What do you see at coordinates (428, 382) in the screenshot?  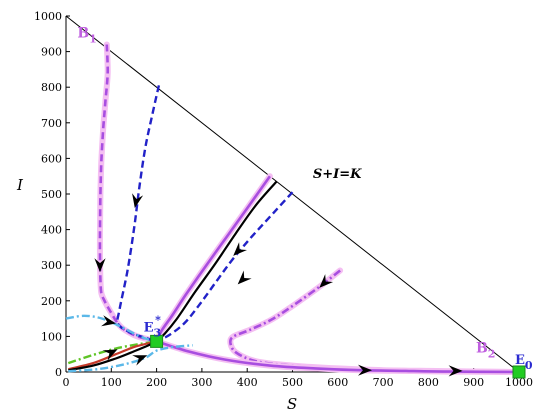 I see `x-tick-label: 800` at bounding box center [428, 382].